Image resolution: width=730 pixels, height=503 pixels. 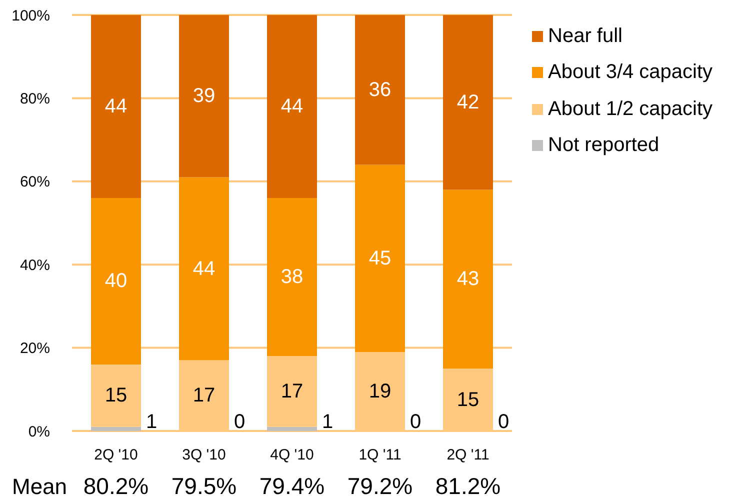 I want to click on y-tick-label: 40%, so click(x=35, y=265).